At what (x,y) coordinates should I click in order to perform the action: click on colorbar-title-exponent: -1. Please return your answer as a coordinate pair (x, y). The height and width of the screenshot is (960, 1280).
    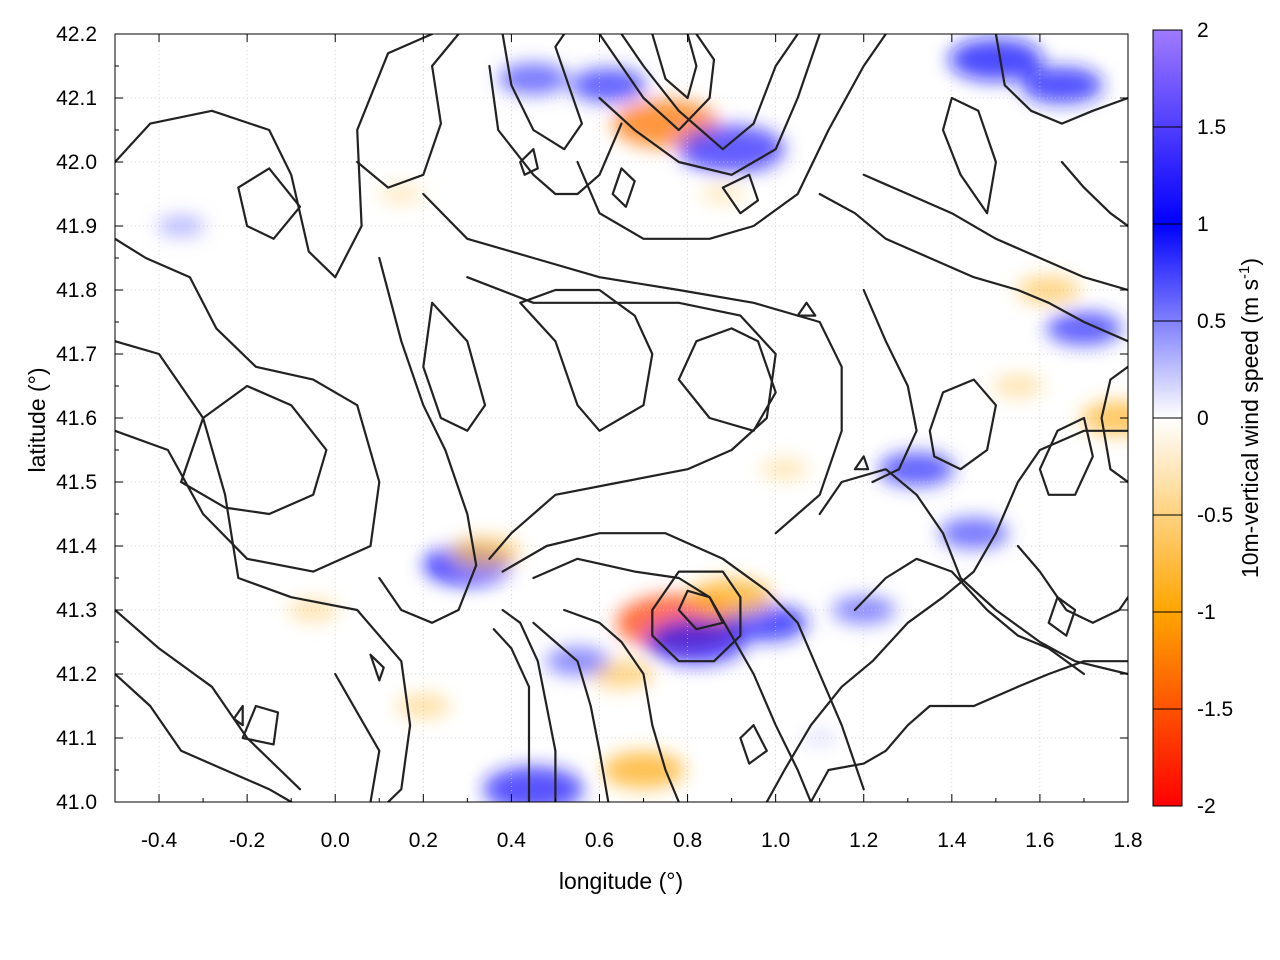
    Looking at the image, I should click on (1244, 272).